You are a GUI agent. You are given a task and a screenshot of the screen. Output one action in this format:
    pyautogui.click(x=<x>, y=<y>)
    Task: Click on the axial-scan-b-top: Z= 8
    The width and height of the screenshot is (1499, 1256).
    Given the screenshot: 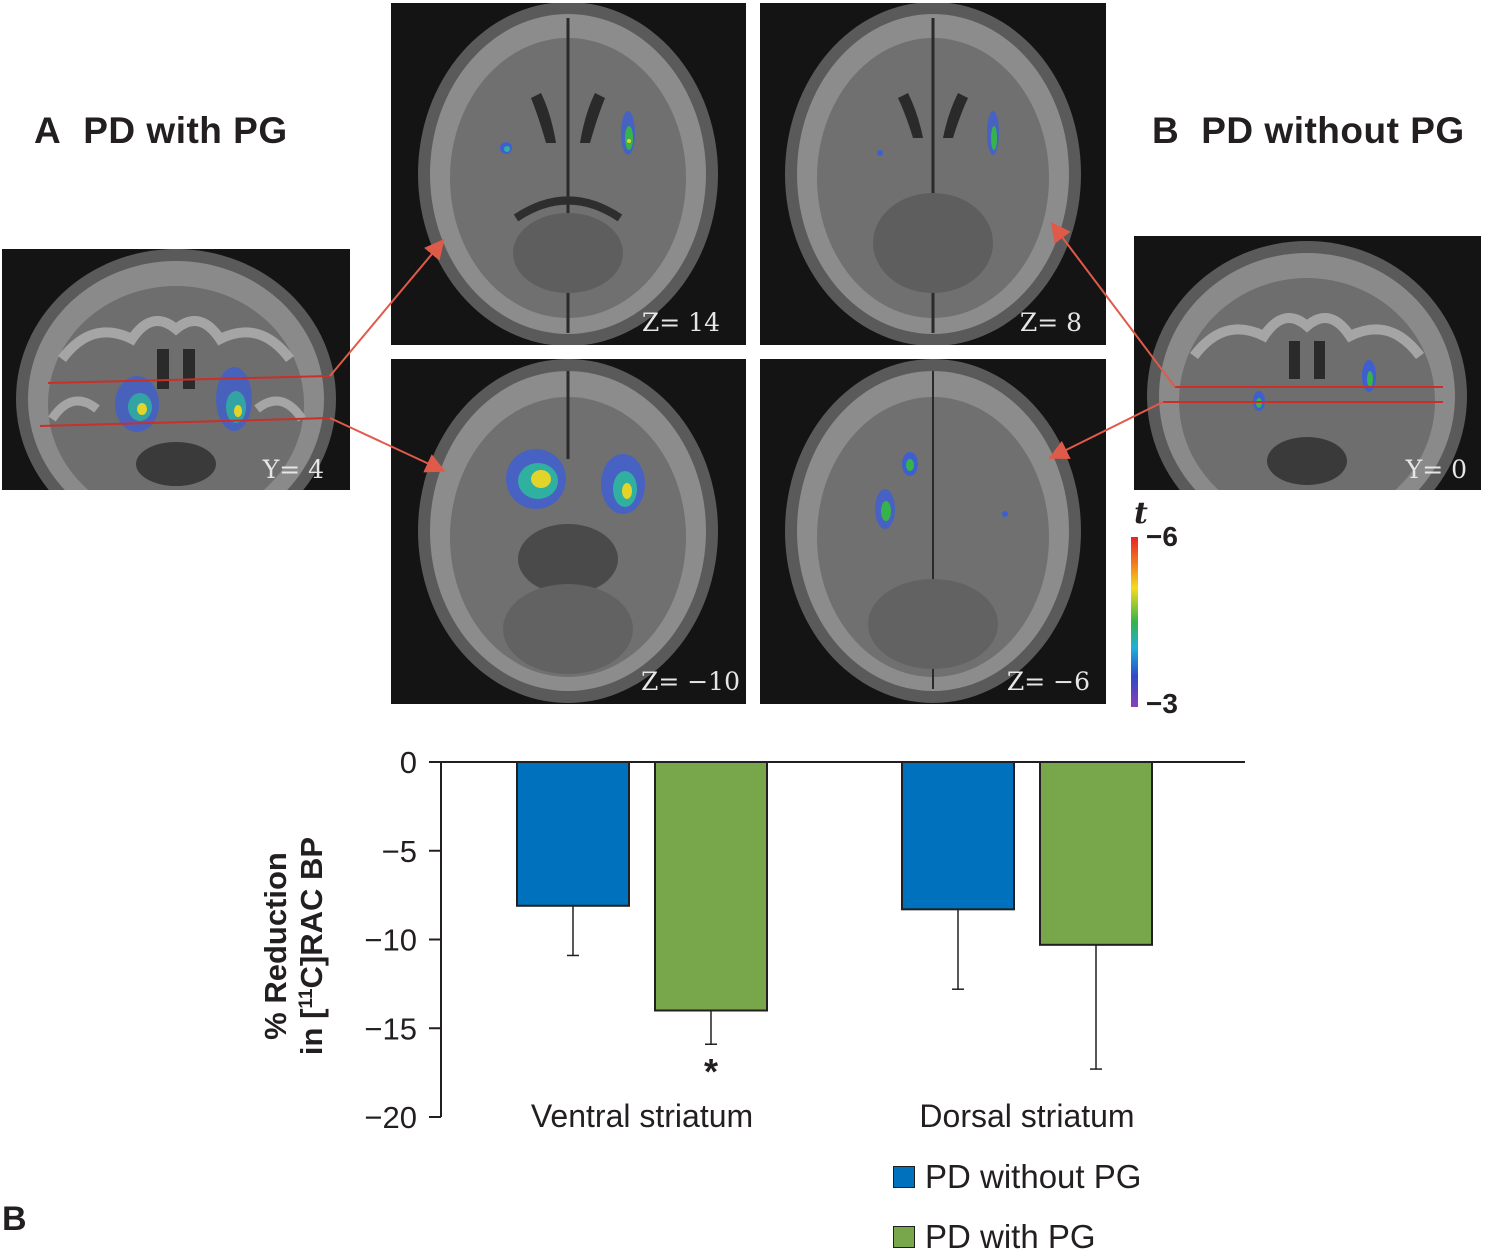 What is the action you would take?
    pyautogui.click(x=933, y=174)
    